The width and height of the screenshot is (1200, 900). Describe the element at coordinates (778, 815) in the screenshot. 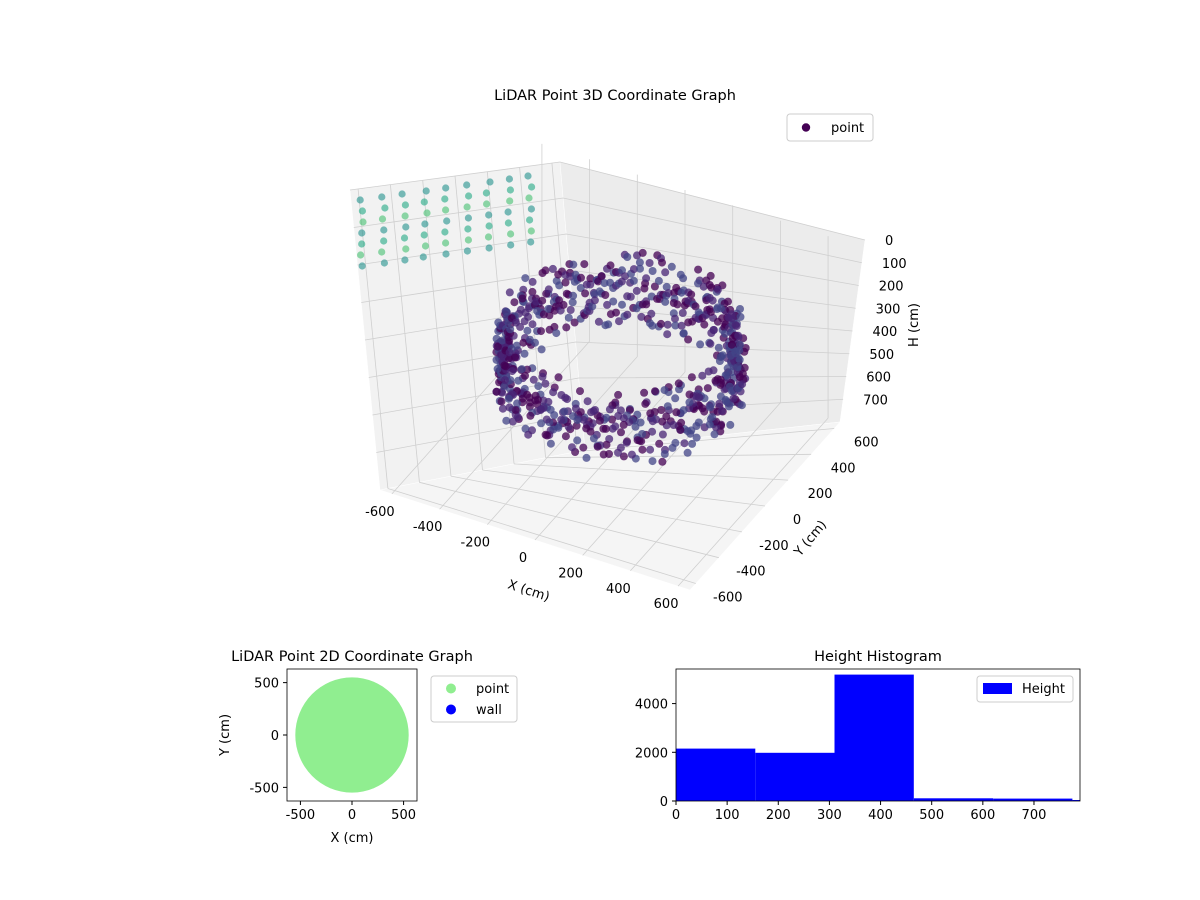

I see `histogram-x-tick-2: 200` at that location.